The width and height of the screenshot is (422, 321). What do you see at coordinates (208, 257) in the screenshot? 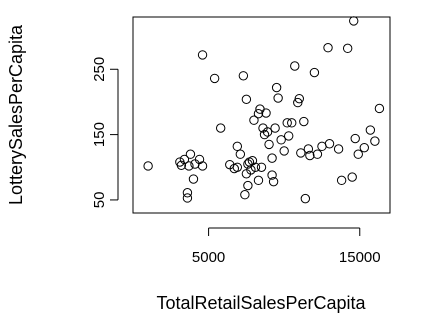
I see `x-tick-label: 5000` at bounding box center [208, 257].